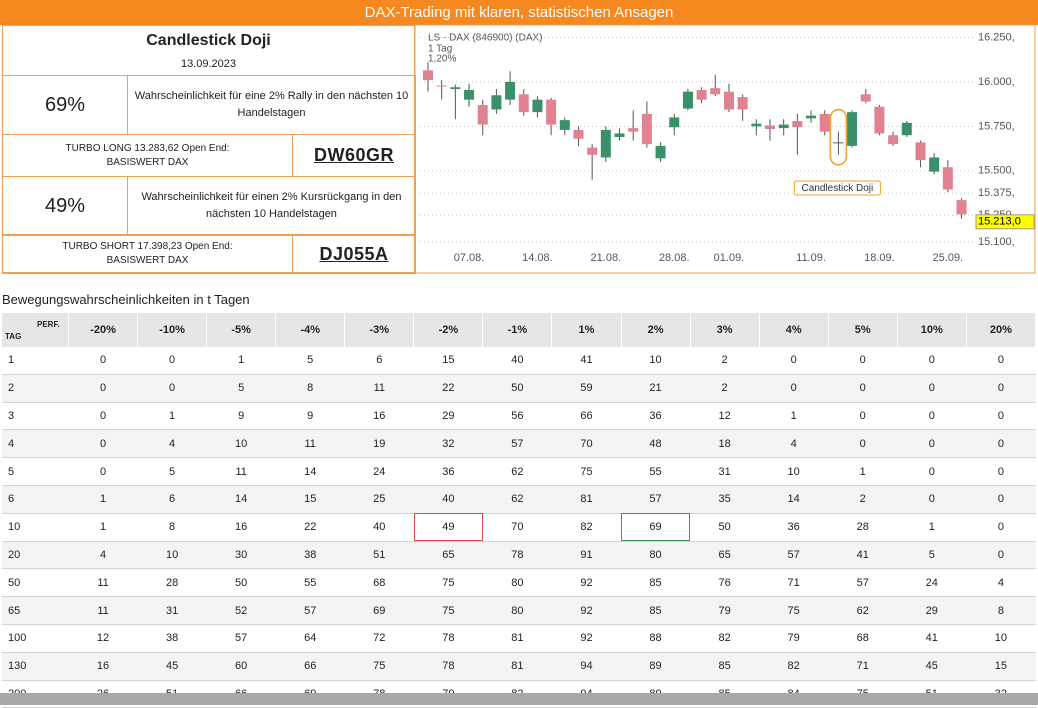 This screenshot has width=1038, height=708. I want to click on table-cell: 50, so click(241, 583).